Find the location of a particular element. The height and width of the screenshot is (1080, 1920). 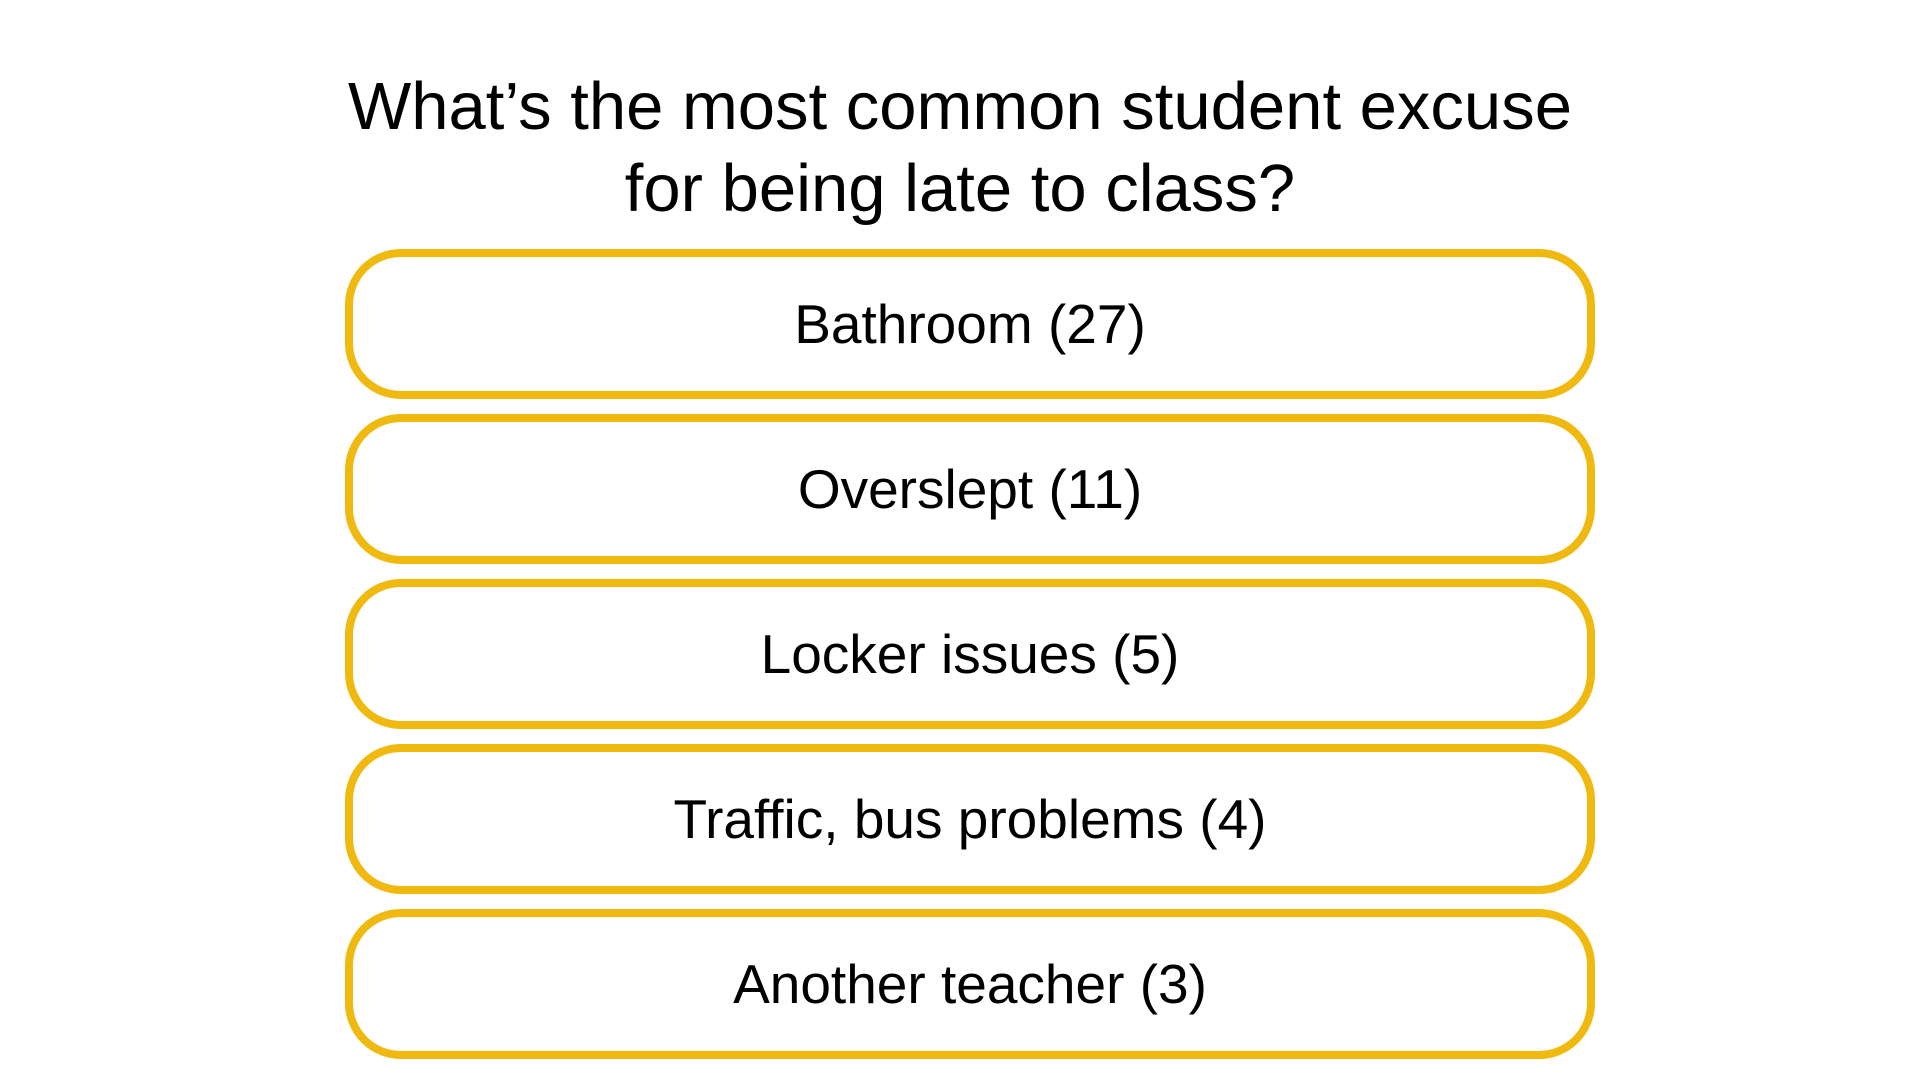

answer-option-overslept: Overslept (11) is located at coordinates (970, 489).